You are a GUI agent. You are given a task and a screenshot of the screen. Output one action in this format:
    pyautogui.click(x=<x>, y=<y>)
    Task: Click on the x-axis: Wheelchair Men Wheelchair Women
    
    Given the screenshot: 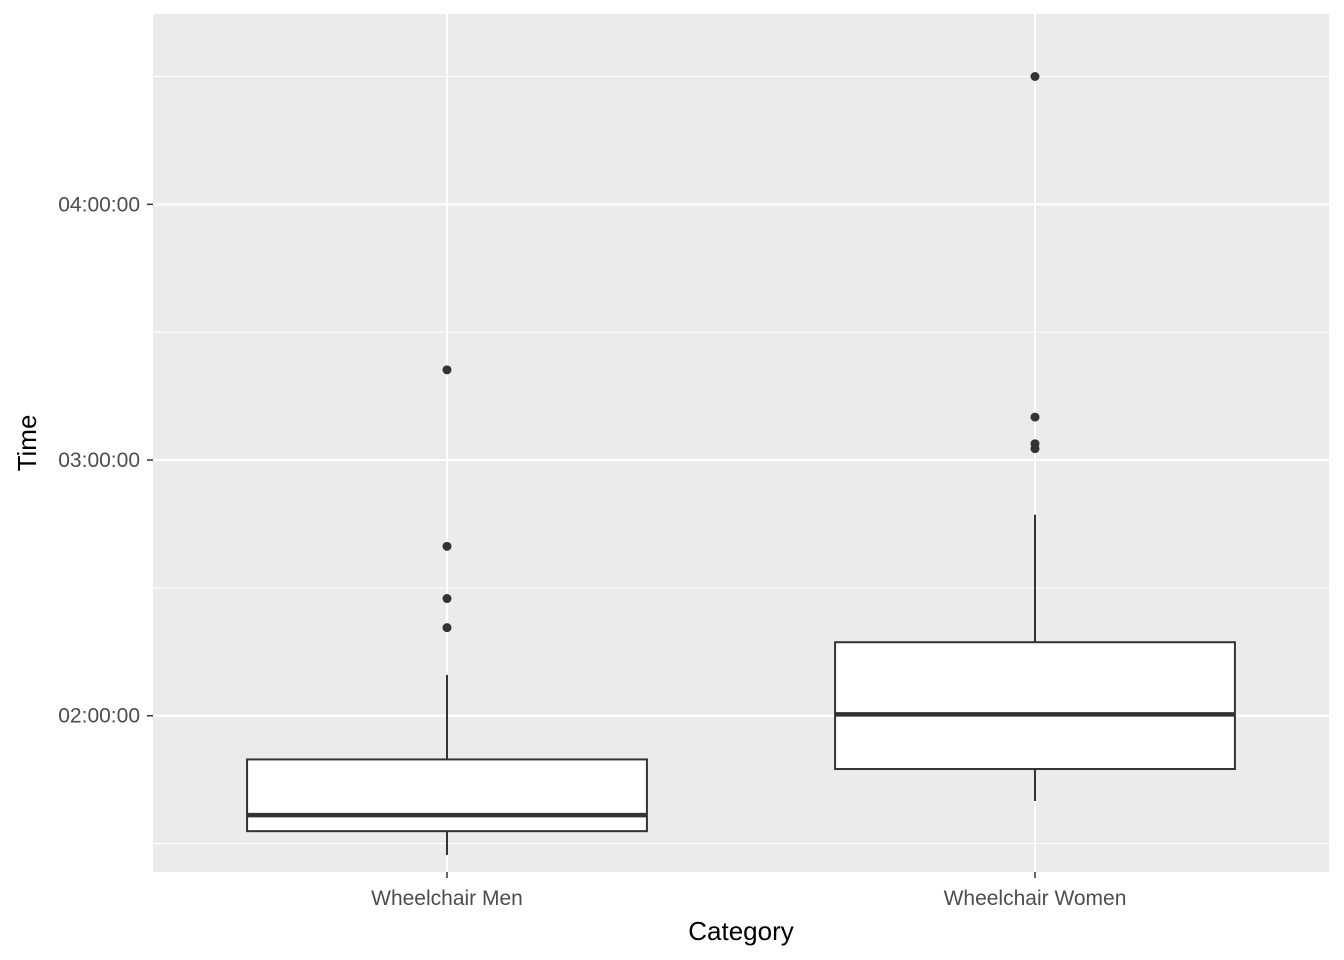 What is the action you would take?
    pyautogui.click(x=748, y=891)
    